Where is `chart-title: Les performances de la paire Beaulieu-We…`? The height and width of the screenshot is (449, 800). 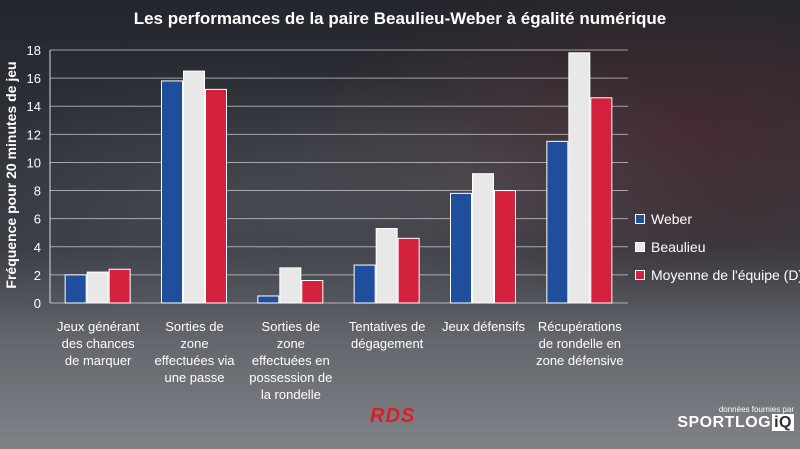
chart-title: Les performances de la paire Beaulieu-We… is located at coordinates (400, 18).